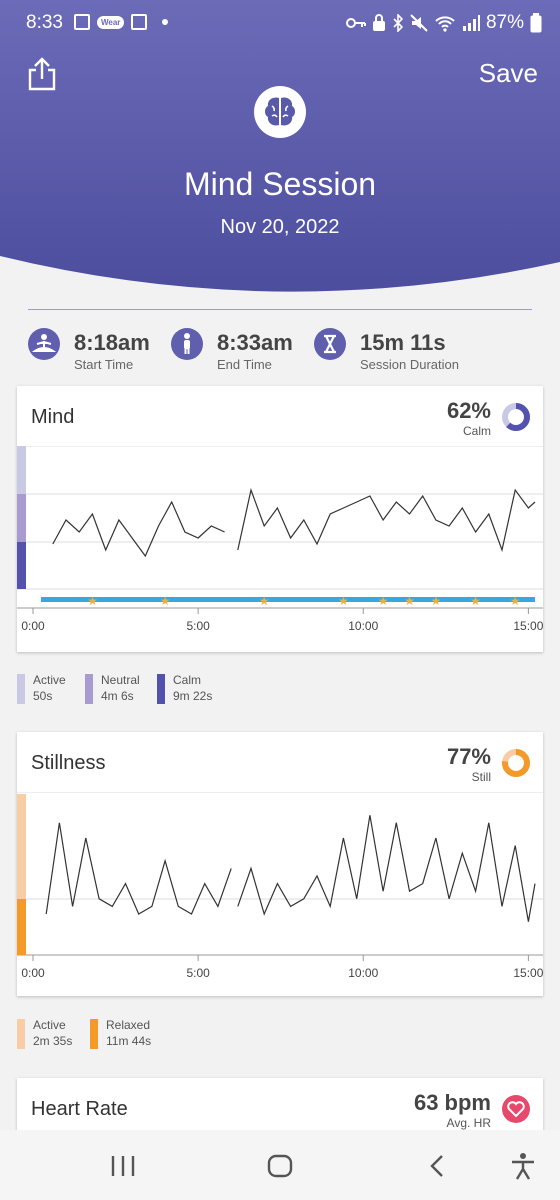 This screenshot has width=560, height=1200. What do you see at coordinates (280, 309) in the screenshot?
I see `divider` at bounding box center [280, 309].